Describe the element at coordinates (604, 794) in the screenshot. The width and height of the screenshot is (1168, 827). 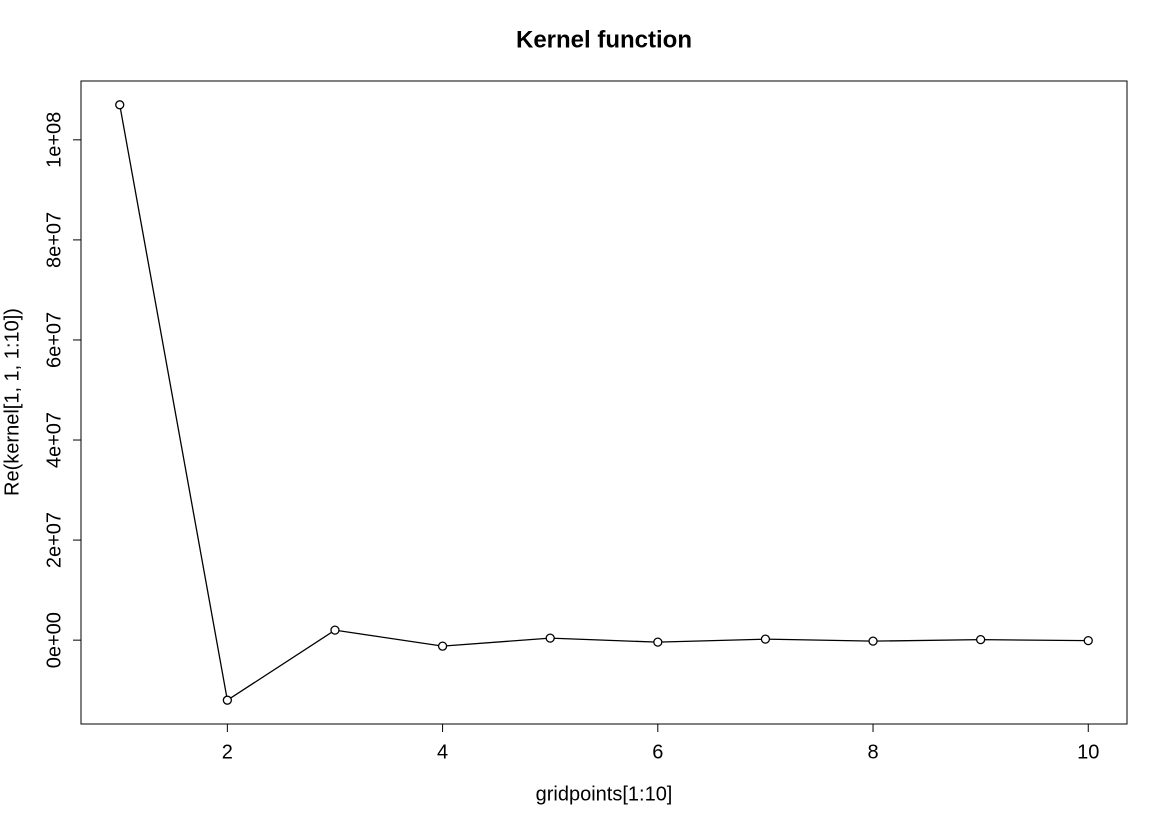
I see `x-axis-label: gridpoints[1:10]` at that location.